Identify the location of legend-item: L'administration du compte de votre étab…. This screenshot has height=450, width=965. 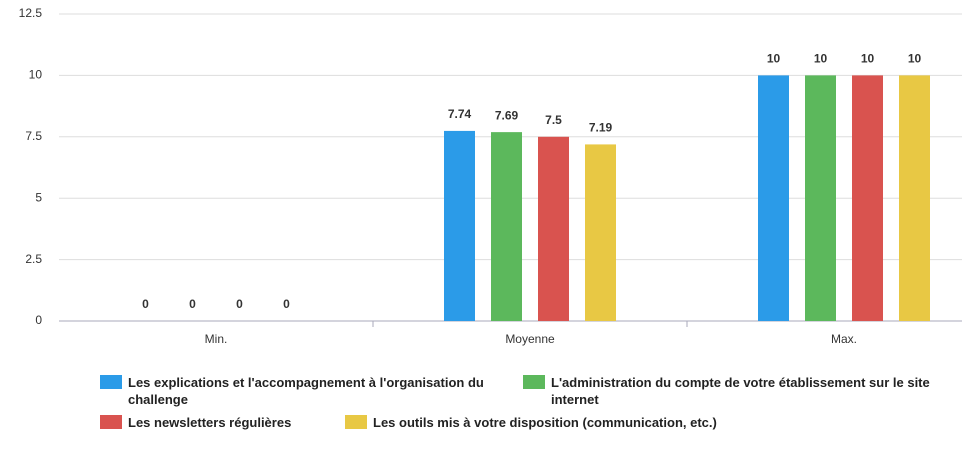
(737, 391).